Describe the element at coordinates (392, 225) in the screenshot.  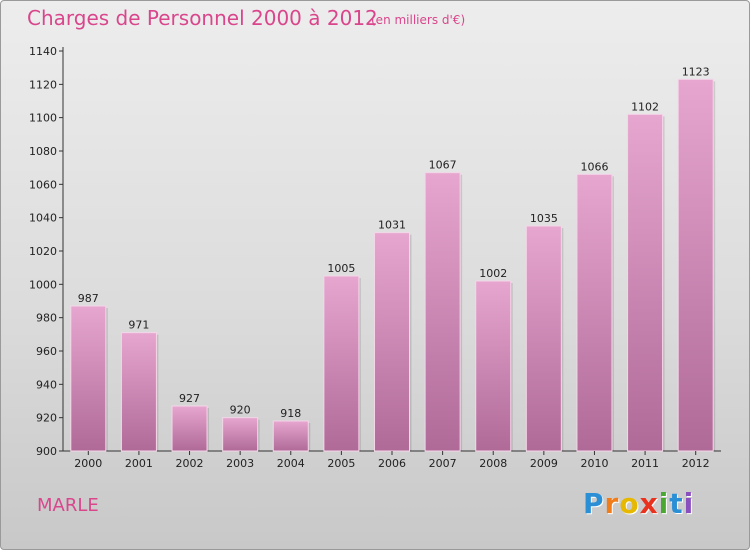
I see `bar-value-label: 1031` at that location.